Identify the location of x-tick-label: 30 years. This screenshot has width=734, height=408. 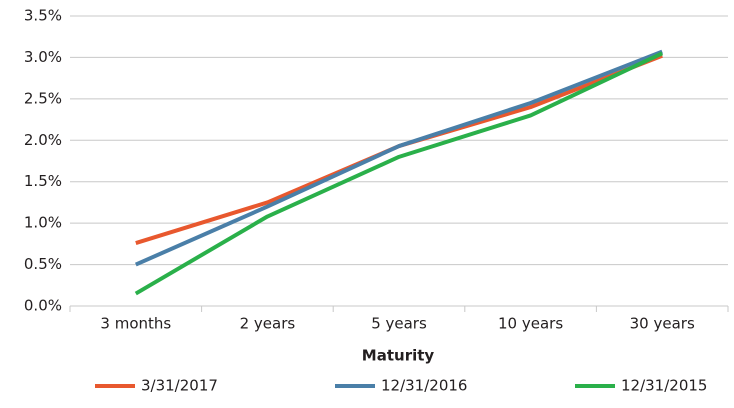
(662, 324).